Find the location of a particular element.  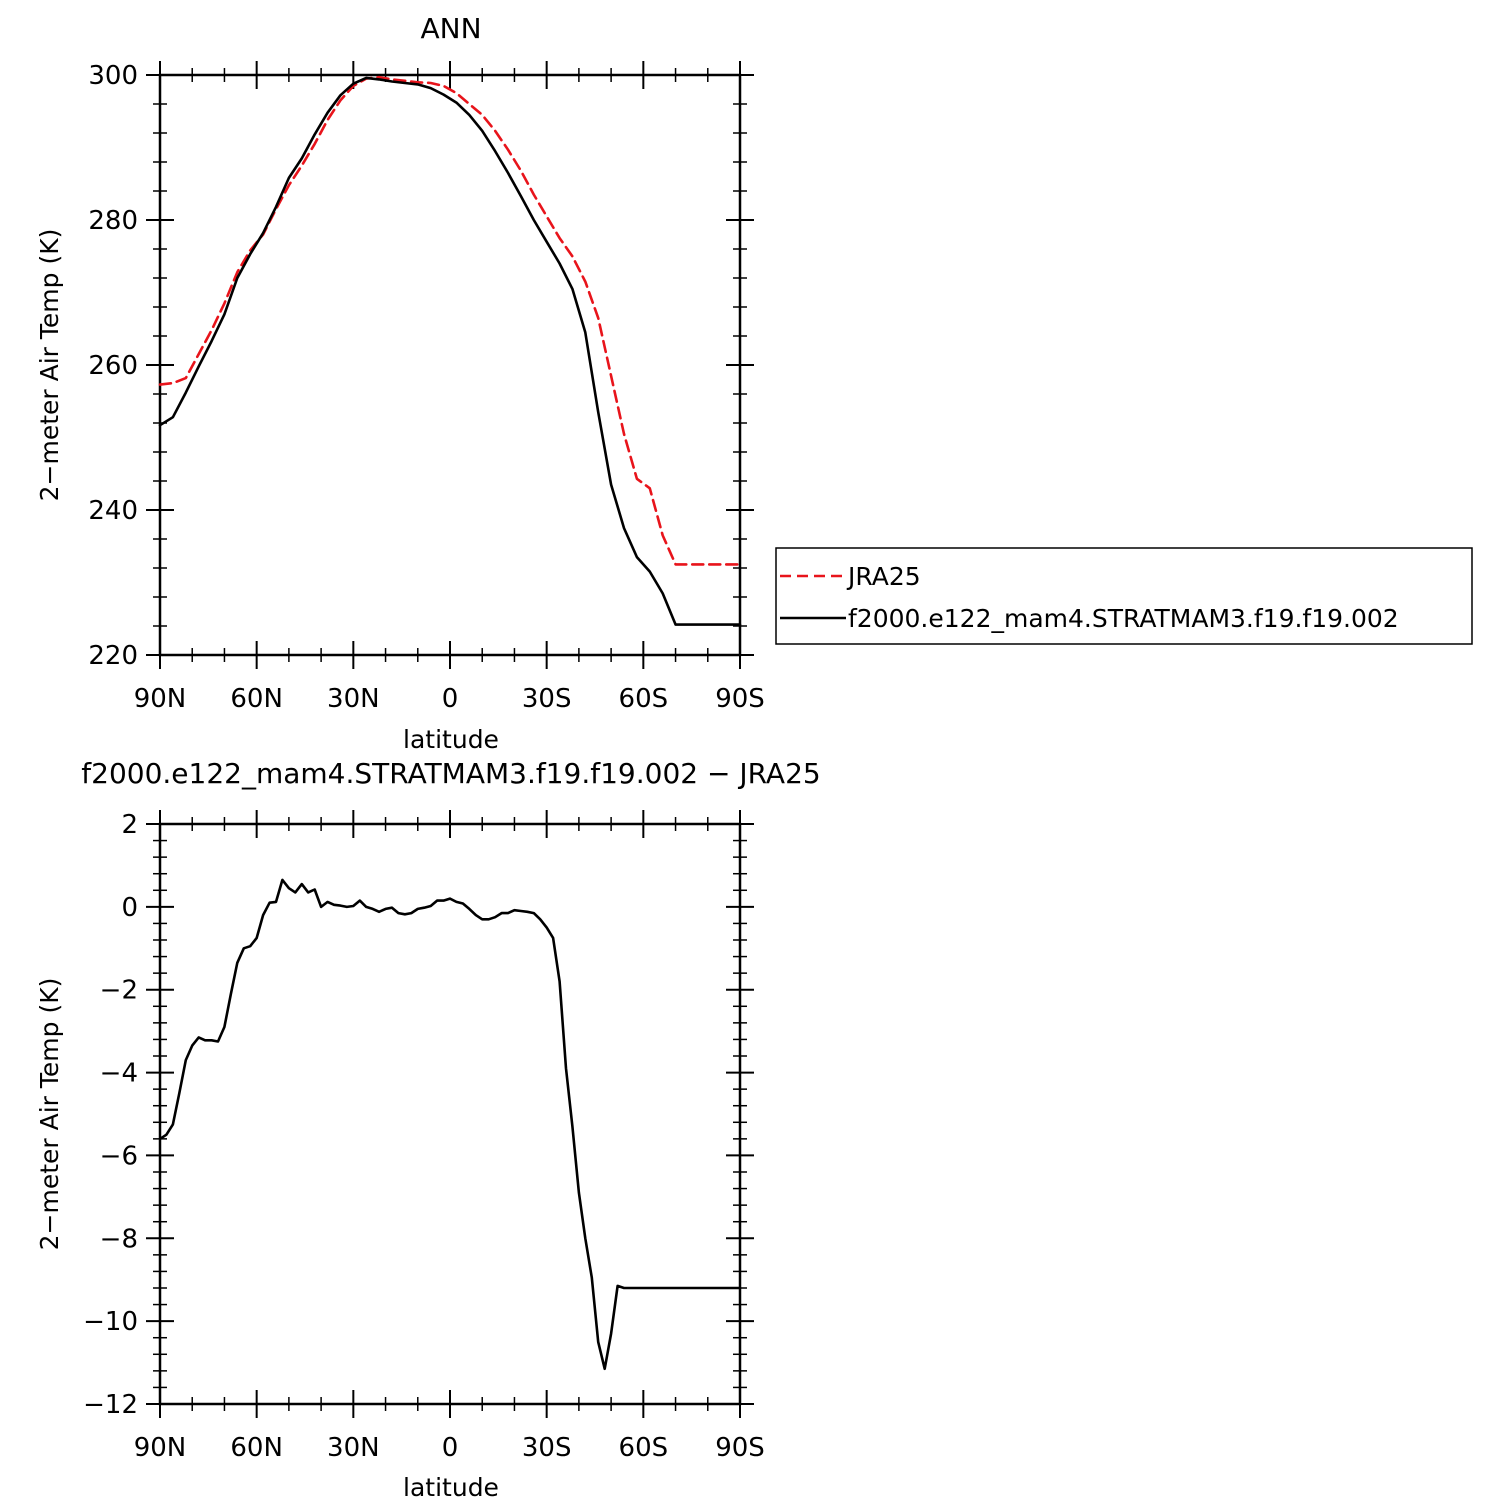

bottom-series-group is located at coordinates (450, 1124).